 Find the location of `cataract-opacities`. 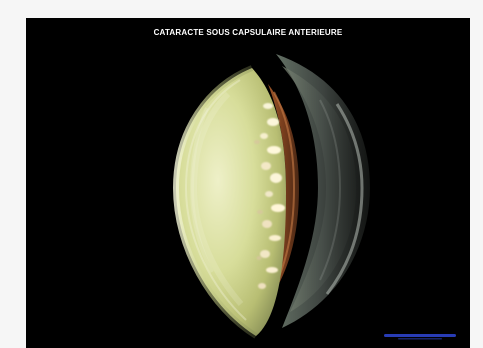

cataract-opacities is located at coordinates (269, 196).